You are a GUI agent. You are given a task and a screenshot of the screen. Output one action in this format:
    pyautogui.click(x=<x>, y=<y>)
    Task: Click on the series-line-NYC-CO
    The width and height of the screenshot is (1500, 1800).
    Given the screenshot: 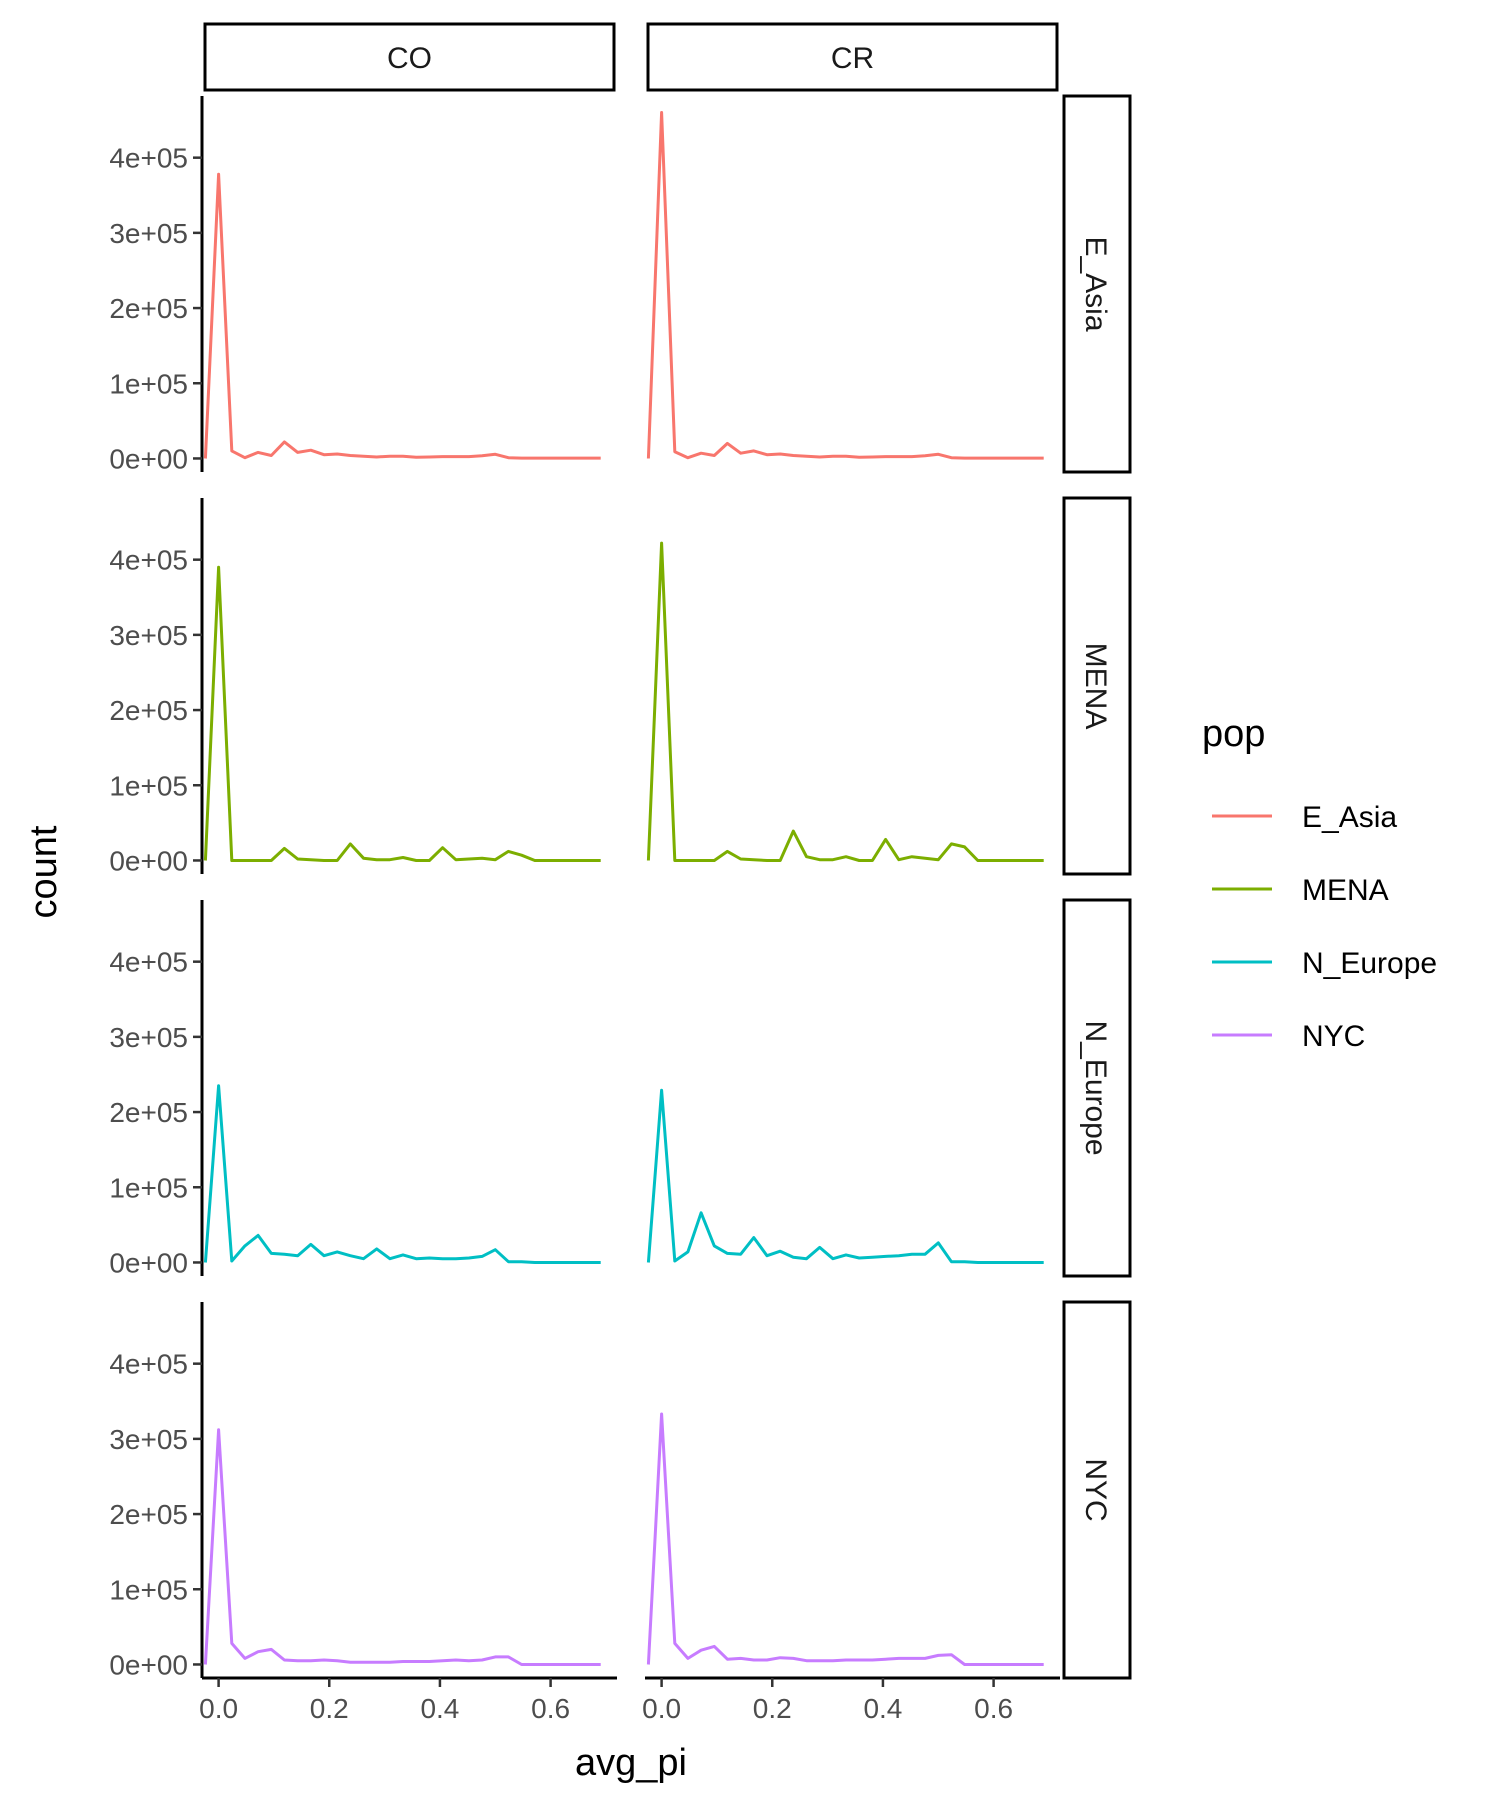 What is the action you would take?
    pyautogui.click(x=402, y=1547)
    